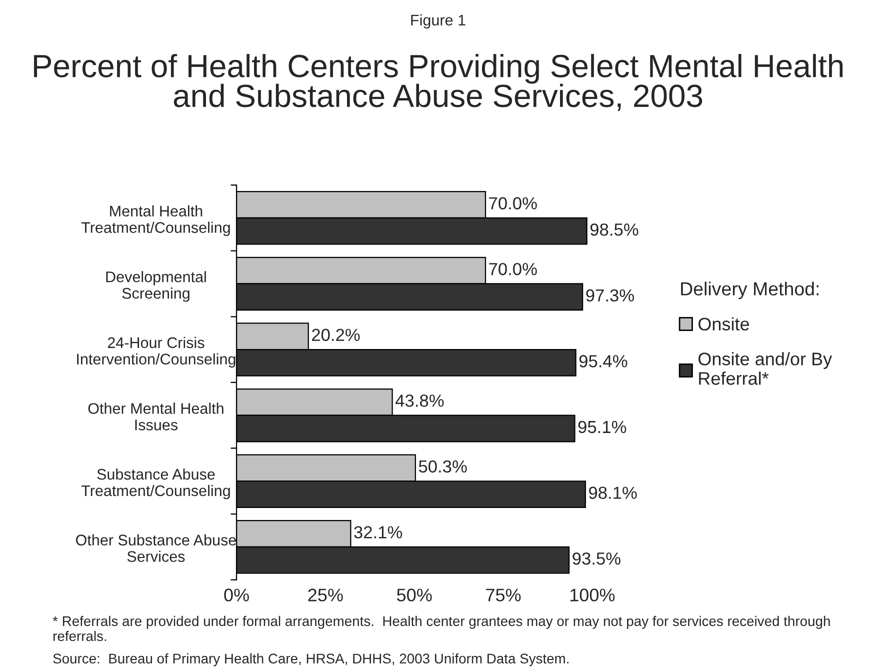 The height and width of the screenshot is (668, 876). Describe the element at coordinates (613, 492) in the screenshot. I see `data-label: 98.1%` at that location.